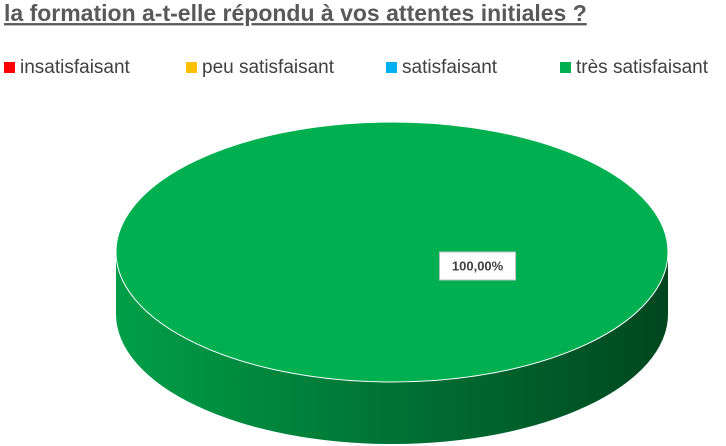 The image size is (726, 446). I want to click on legend-label: satisfaisant, so click(450, 67).